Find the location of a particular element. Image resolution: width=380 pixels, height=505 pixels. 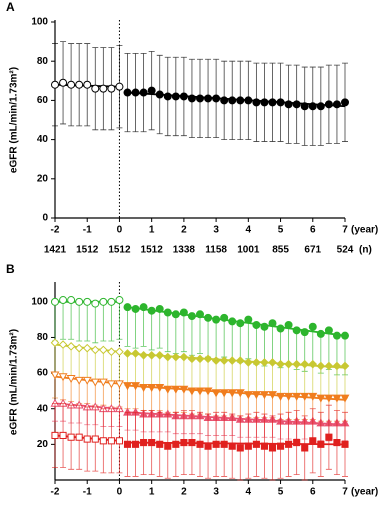

y-tick-label: 80 is located at coordinates (43, 337).